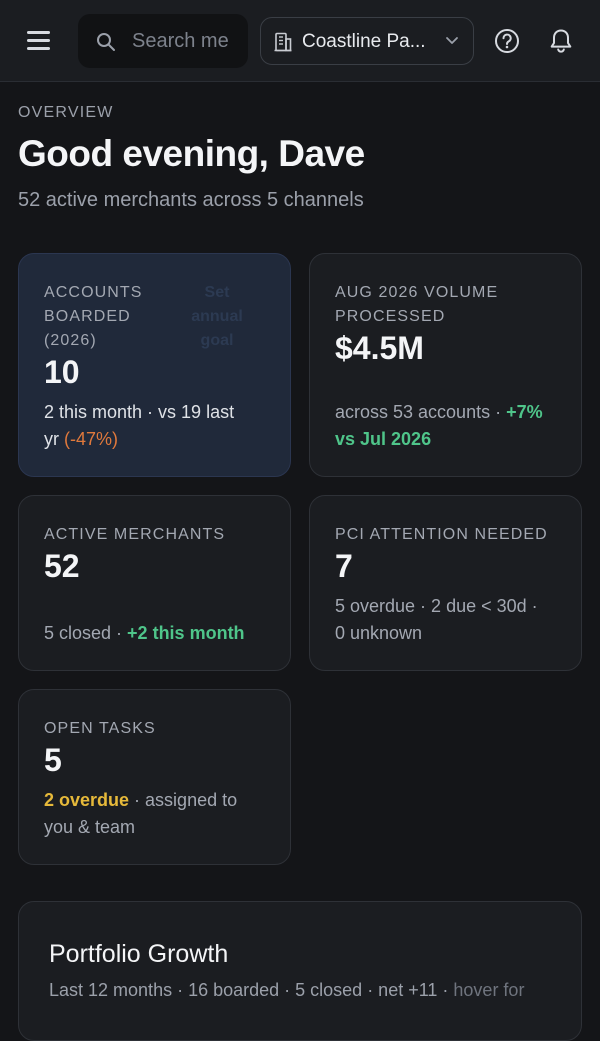  I want to click on card-value: 10, so click(62, 372).